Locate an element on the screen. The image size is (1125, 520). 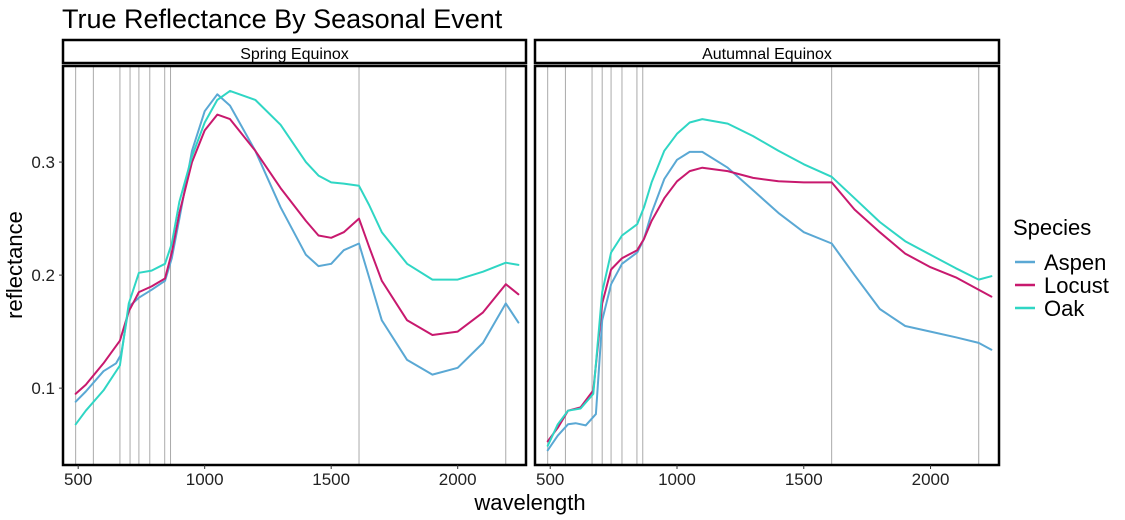
legend-entry: Locust is located at coordinates (1062, 285).